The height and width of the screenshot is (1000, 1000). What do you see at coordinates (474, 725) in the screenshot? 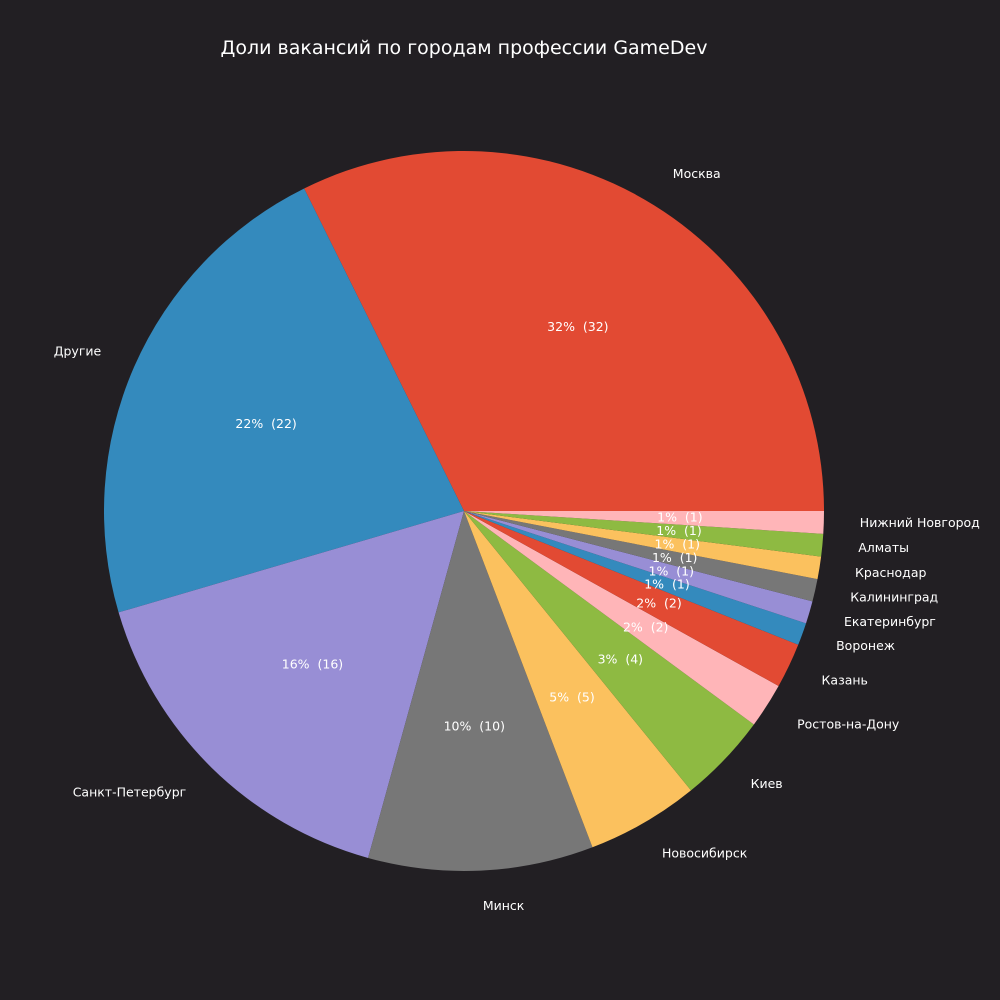
I see `percent-label: 10% (10)` at bounding box center [474, 725].